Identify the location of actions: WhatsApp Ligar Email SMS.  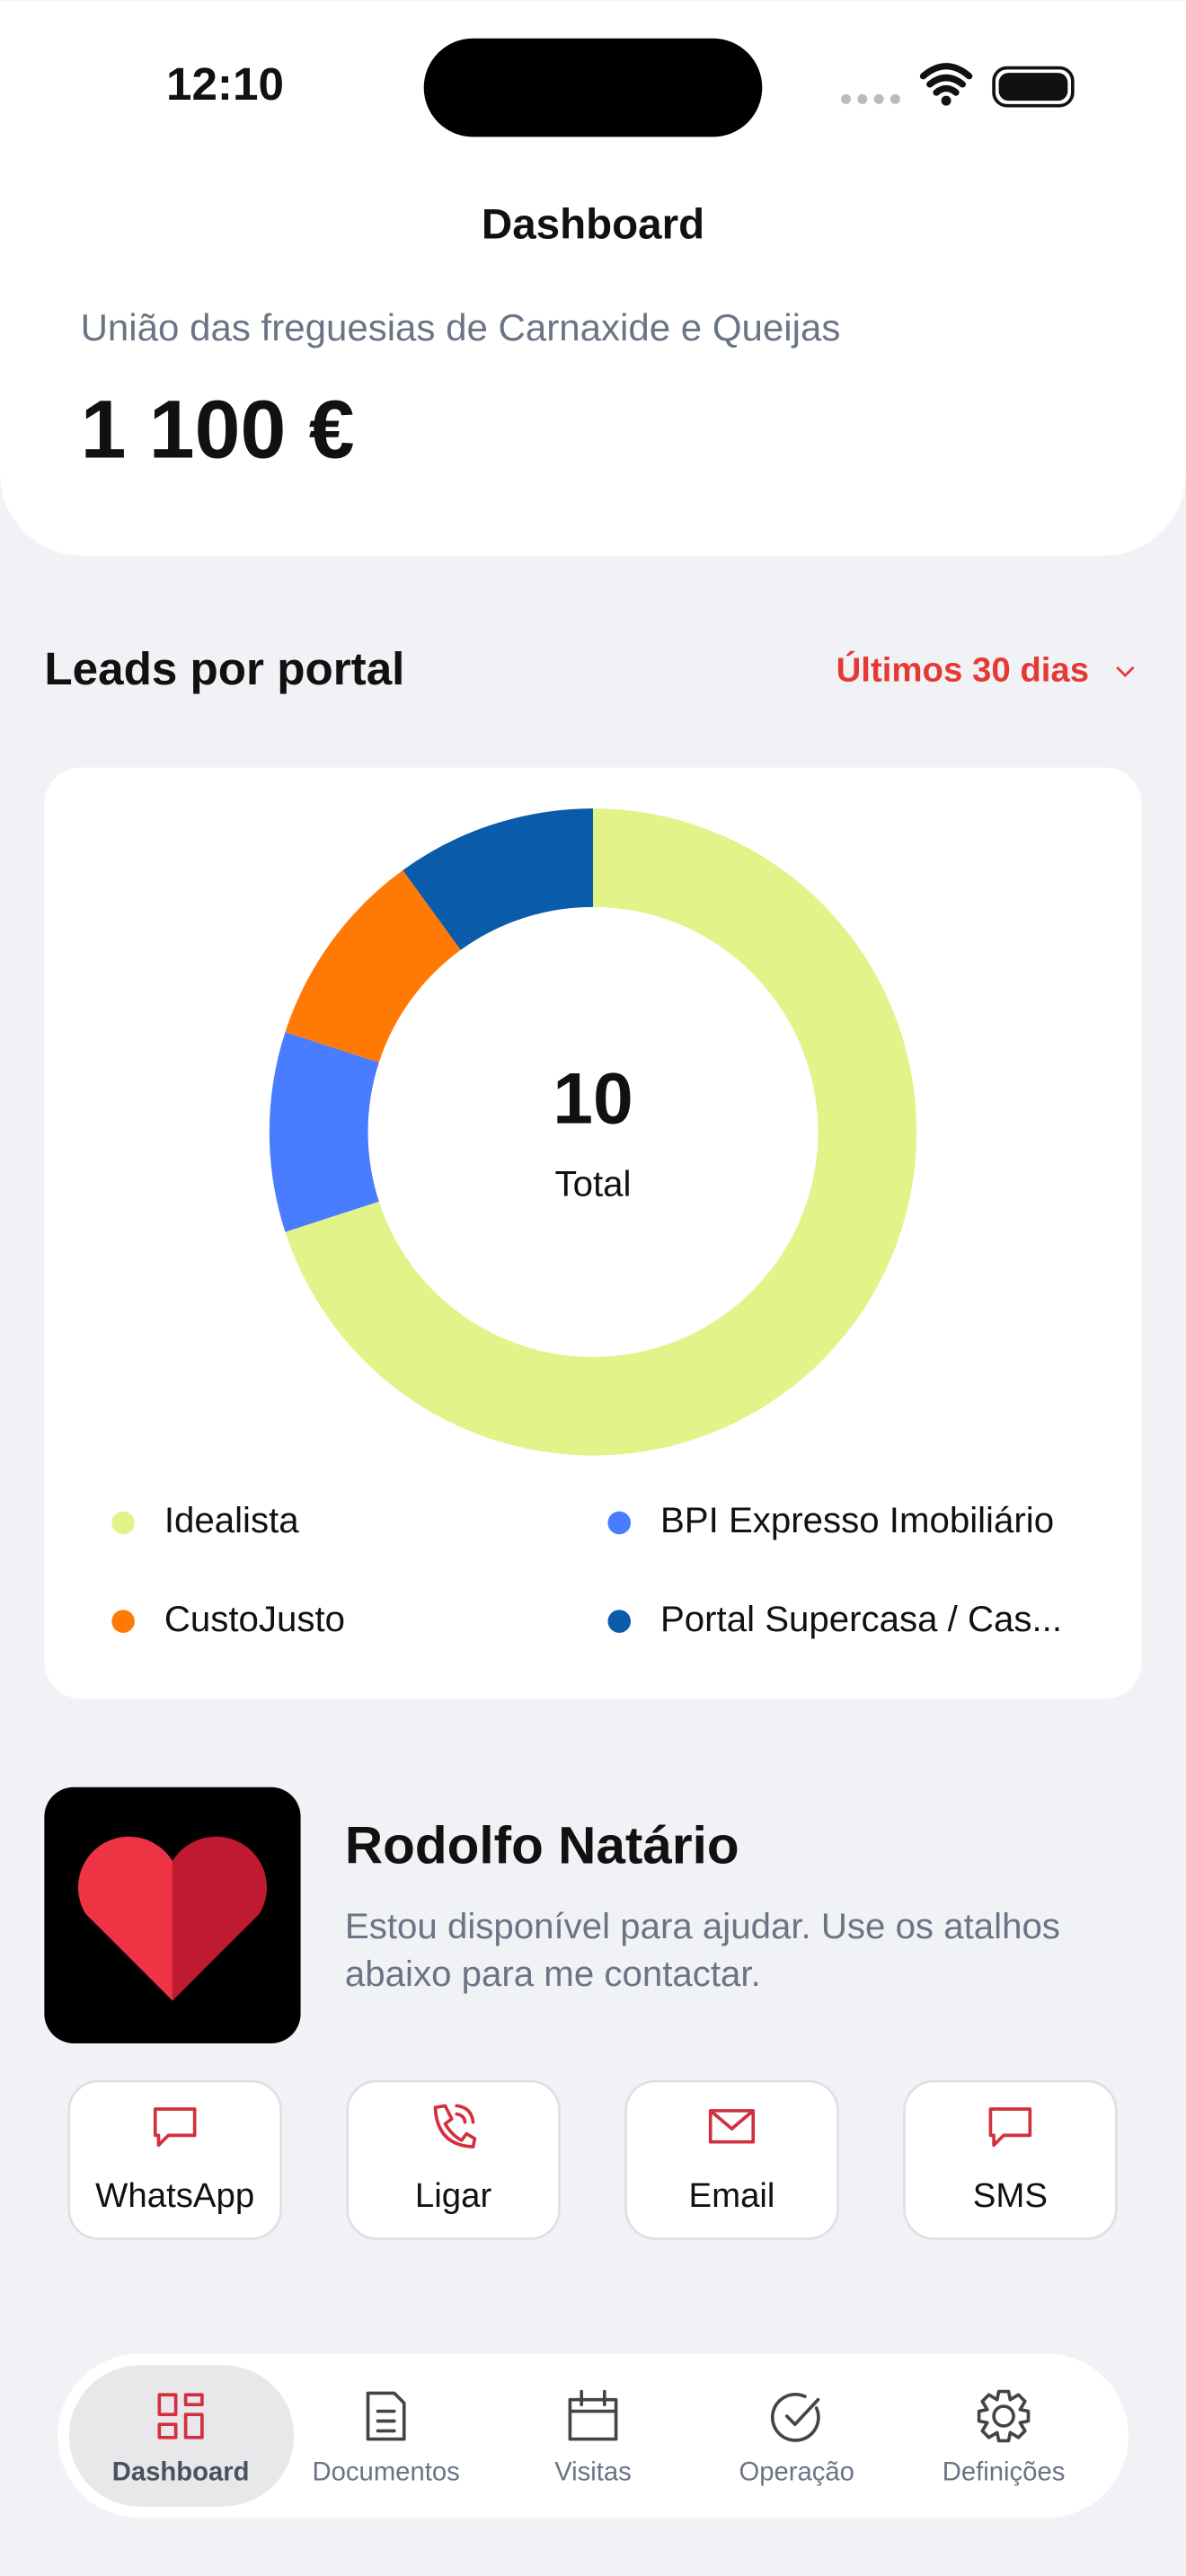
(592, 2159).